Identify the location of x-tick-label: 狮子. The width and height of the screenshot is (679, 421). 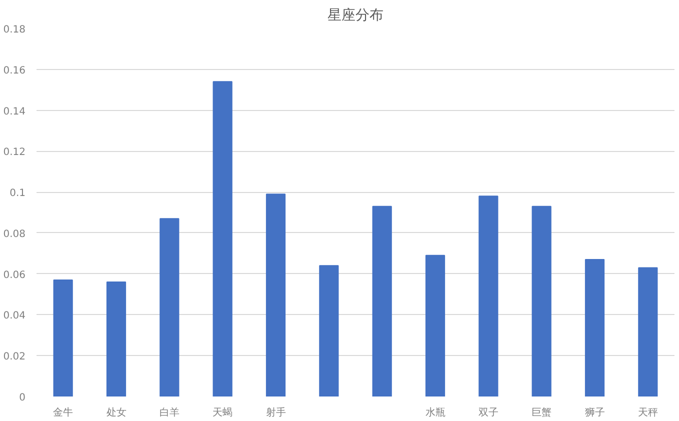
(594, 412).